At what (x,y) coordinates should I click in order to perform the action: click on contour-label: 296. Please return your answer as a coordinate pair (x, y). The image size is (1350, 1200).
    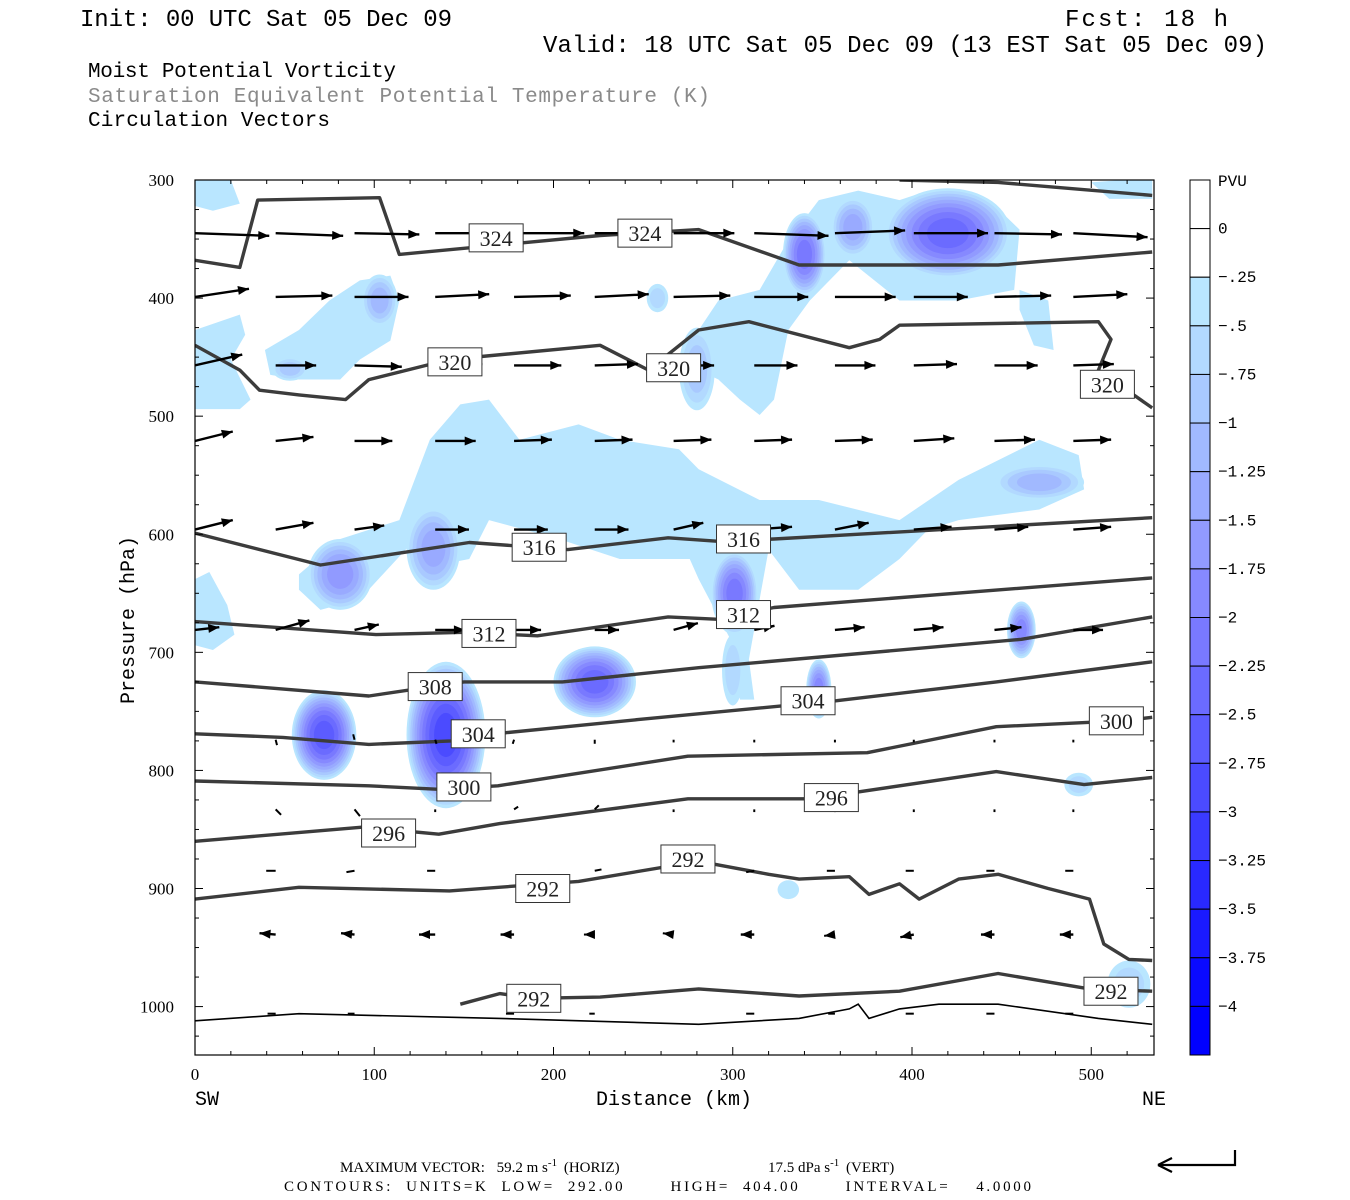
    Looking at the image, I should click on (389, 833).